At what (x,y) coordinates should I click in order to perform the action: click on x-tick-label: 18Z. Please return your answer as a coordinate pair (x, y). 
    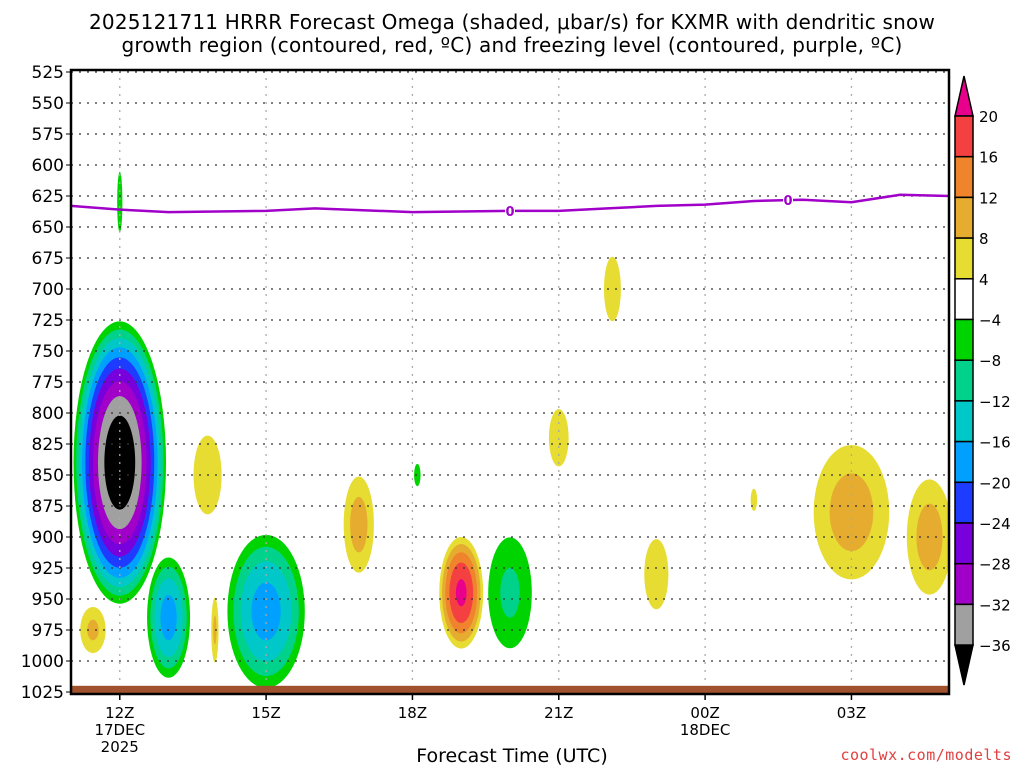
    Looking at the image, I should click on (412, 713).